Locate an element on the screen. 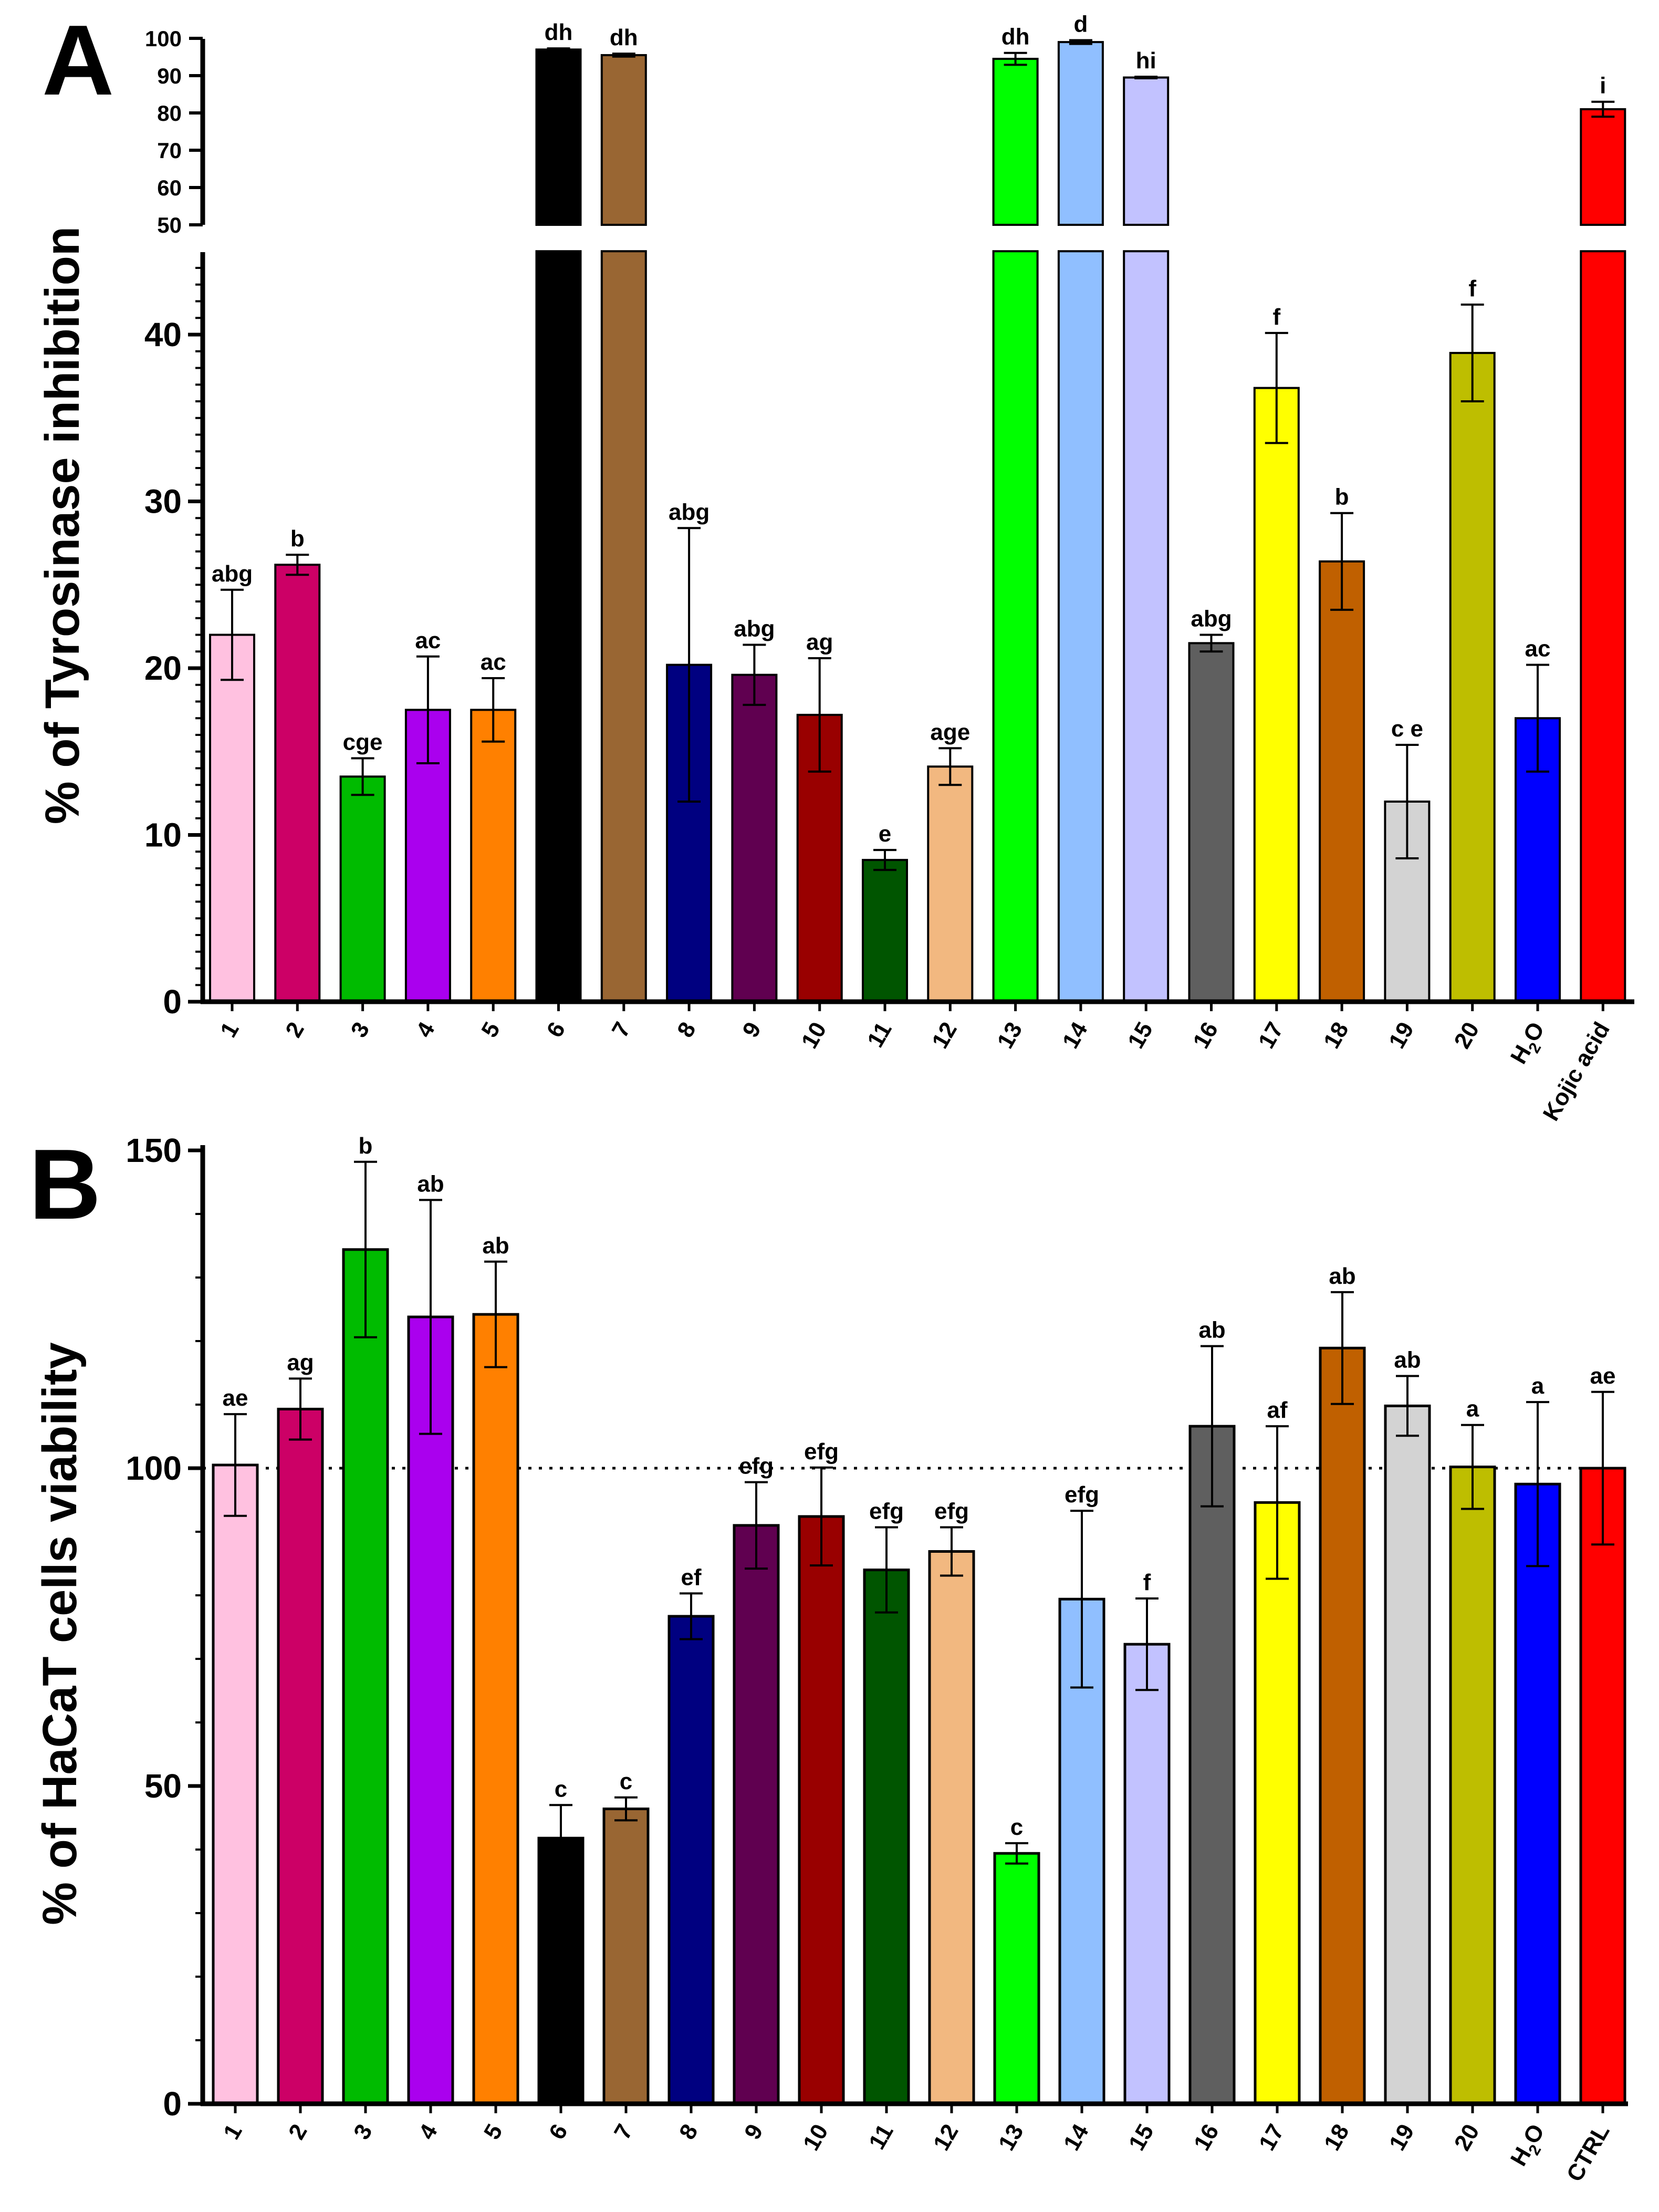 Image resolution: width=1659 pixels, height=2212 pixels. y-tick-label: 40 is located at coordinates (163, 335).